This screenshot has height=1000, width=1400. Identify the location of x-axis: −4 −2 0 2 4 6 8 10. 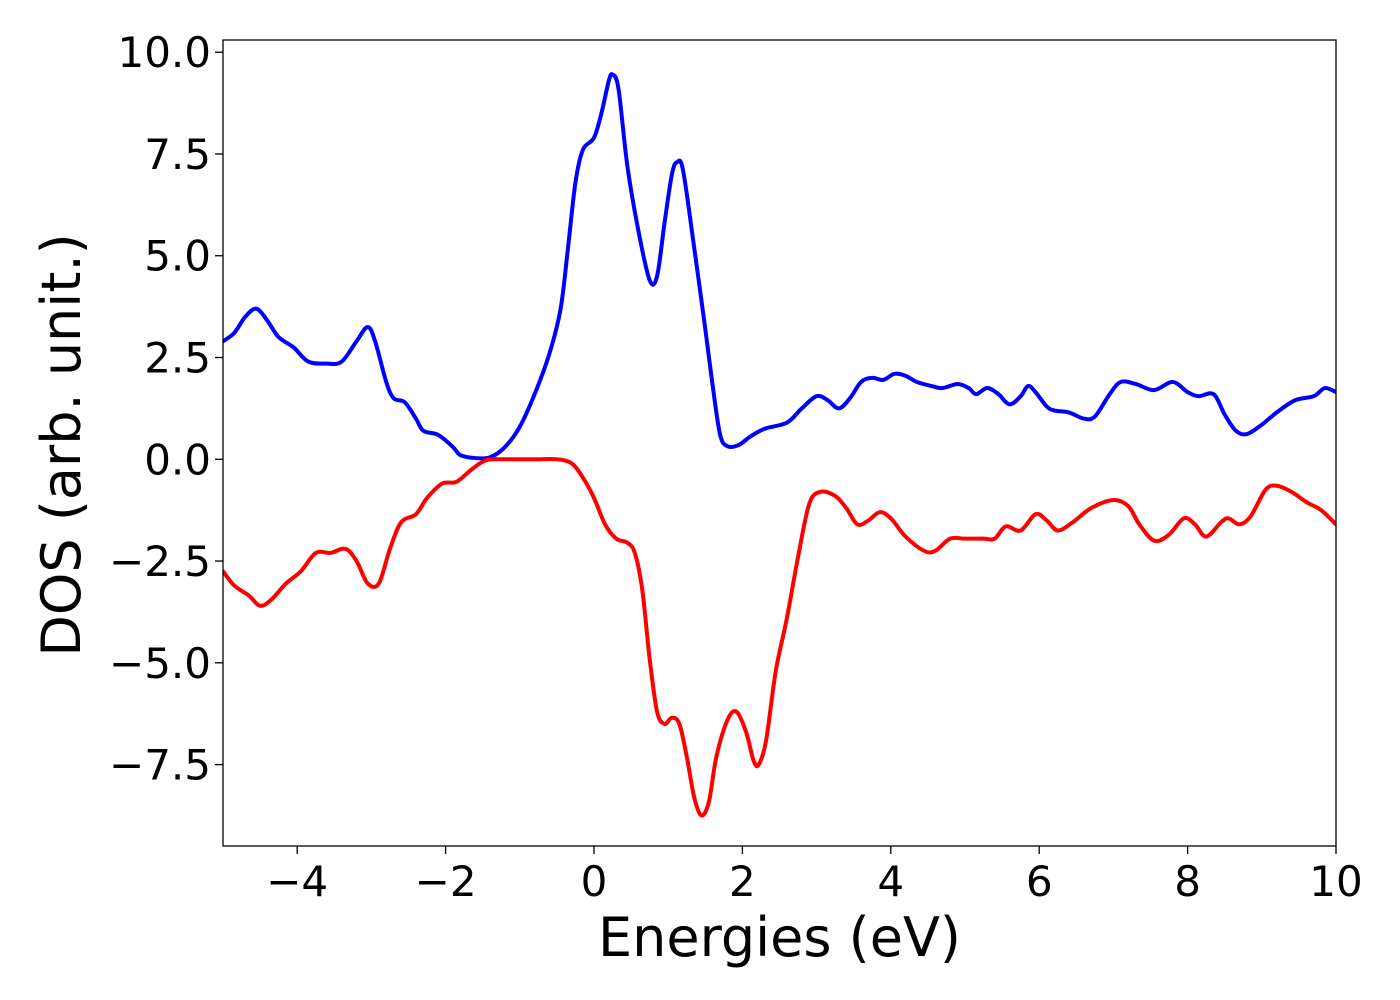
(814, 876).